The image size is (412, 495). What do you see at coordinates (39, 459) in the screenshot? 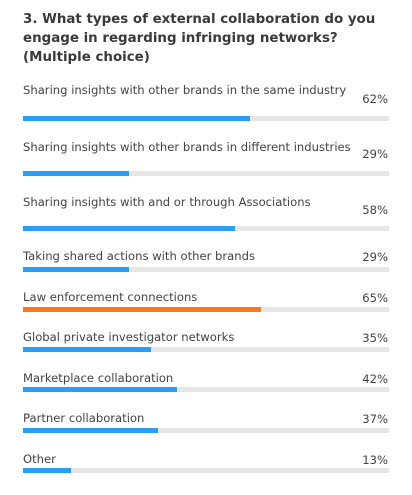
I see `option-label: Other` at bounding box center [39, 459].